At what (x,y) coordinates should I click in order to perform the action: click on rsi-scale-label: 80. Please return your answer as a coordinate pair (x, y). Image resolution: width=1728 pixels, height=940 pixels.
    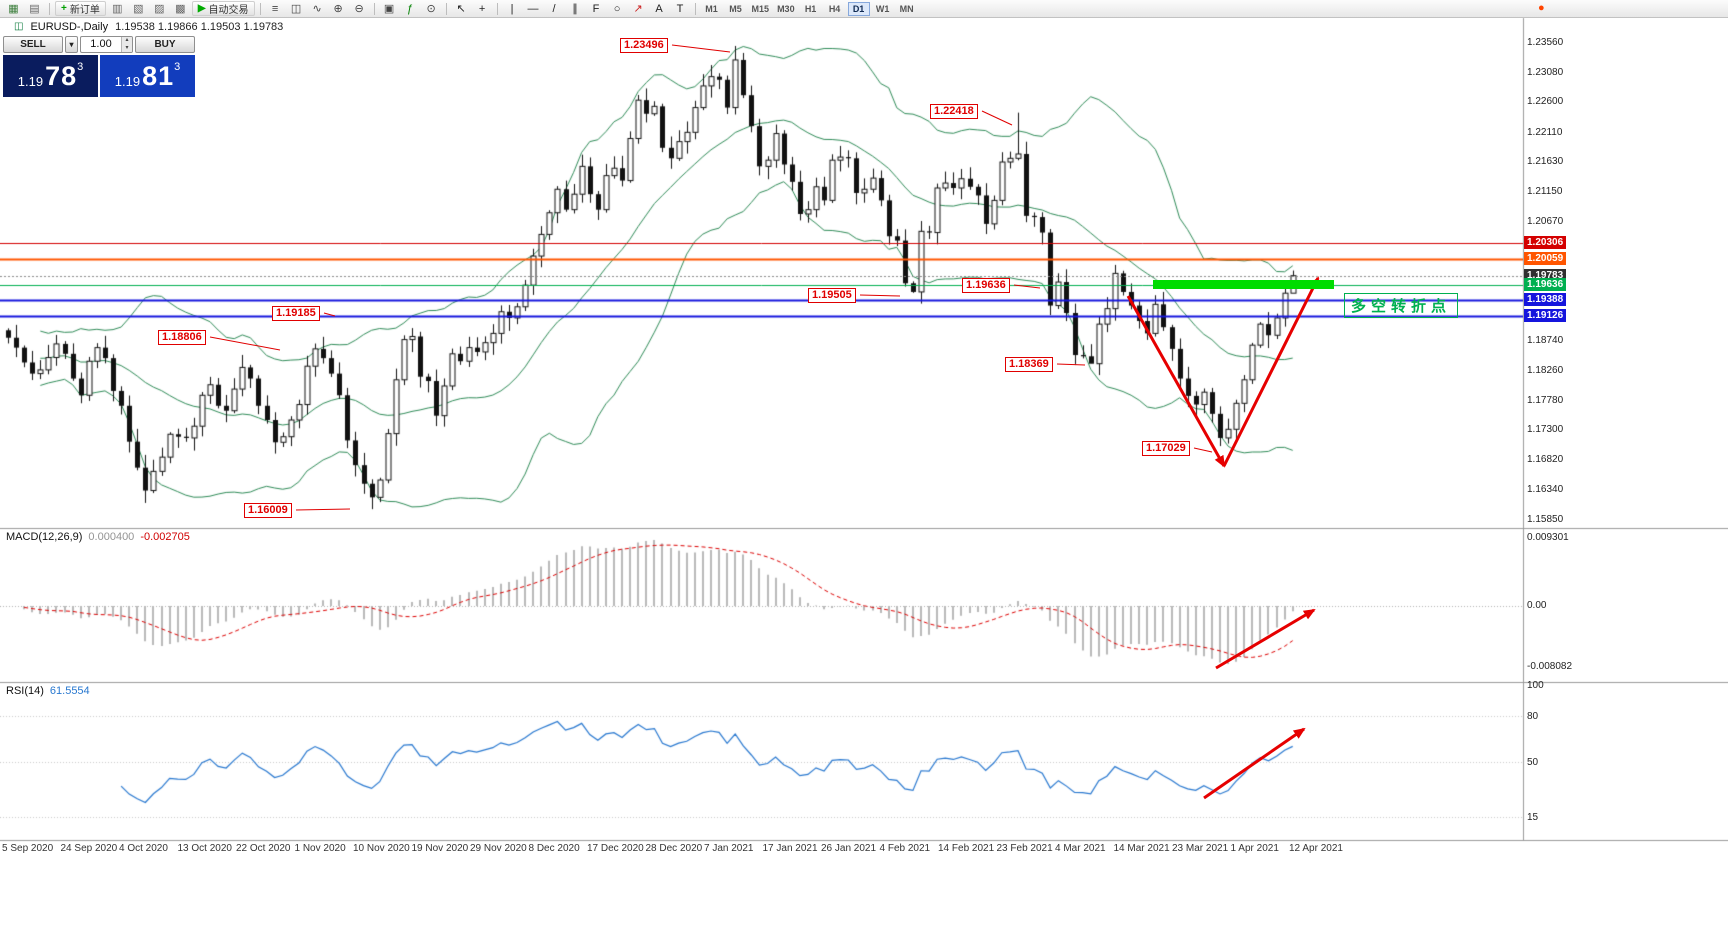
    Looking at the image, I should click on (1533, 716).